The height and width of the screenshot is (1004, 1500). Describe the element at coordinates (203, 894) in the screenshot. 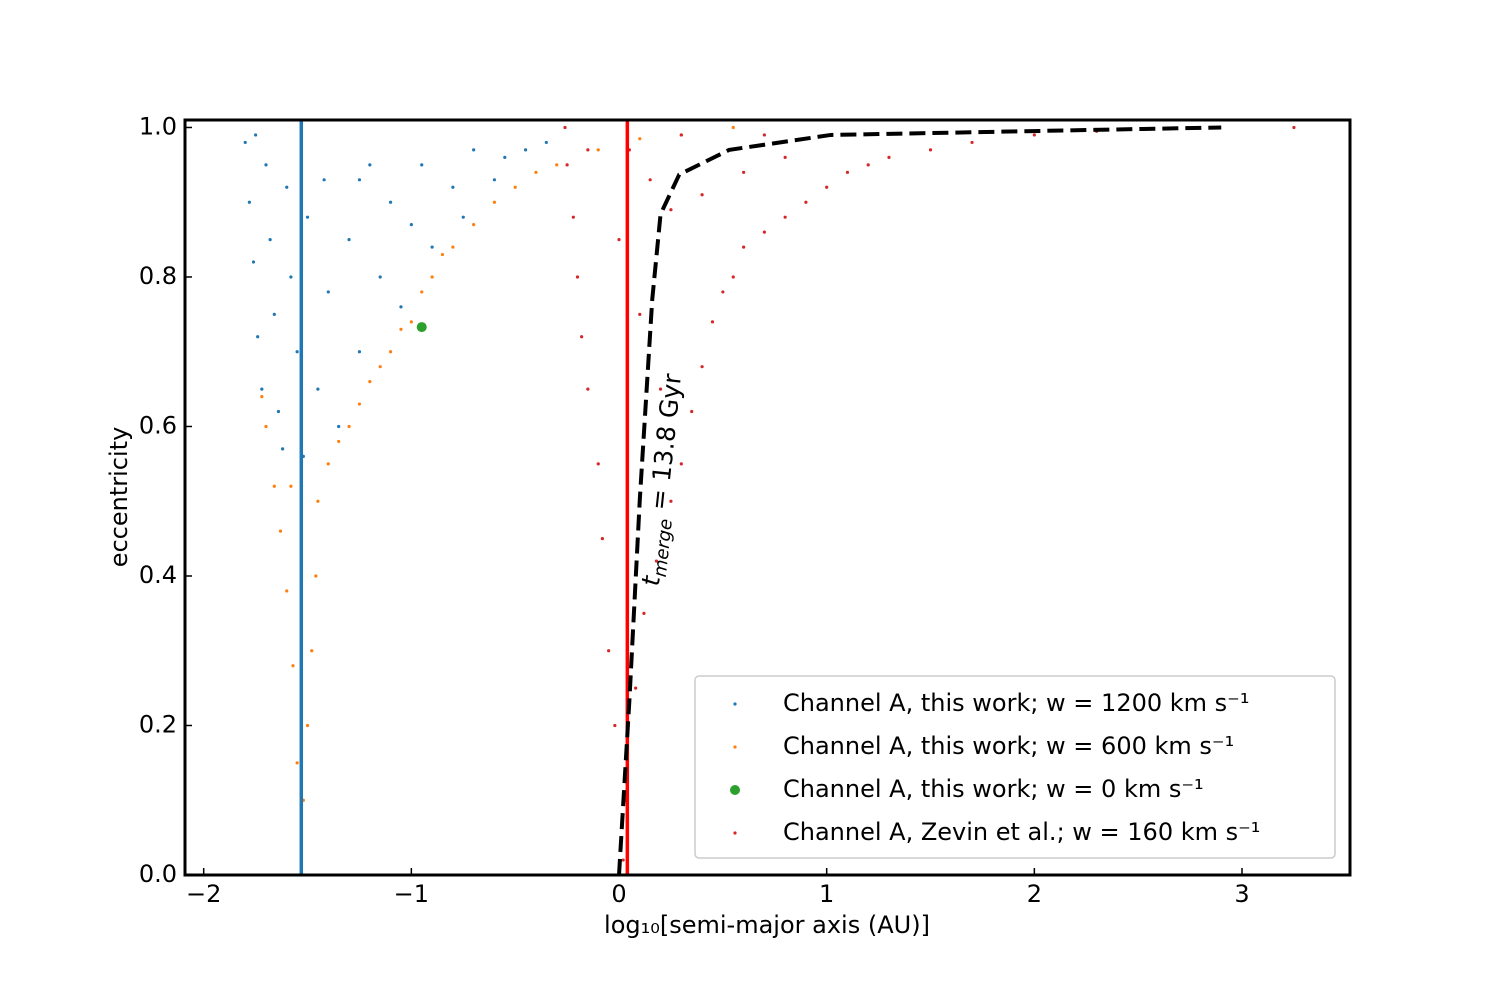

I see `x-tick-label: −2` at that location.